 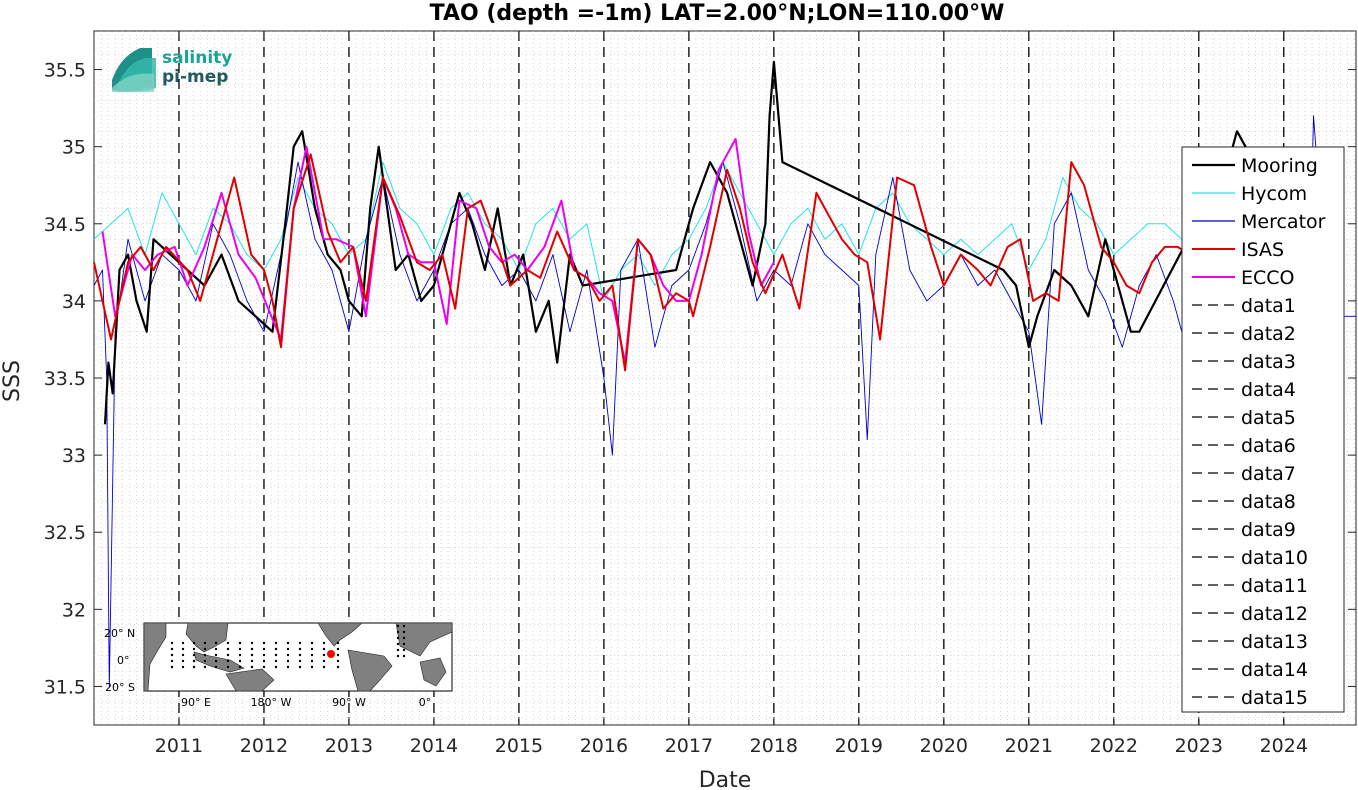 I want to click on map-lon-tick-90w: 90° W, so click(x=349, y=702).